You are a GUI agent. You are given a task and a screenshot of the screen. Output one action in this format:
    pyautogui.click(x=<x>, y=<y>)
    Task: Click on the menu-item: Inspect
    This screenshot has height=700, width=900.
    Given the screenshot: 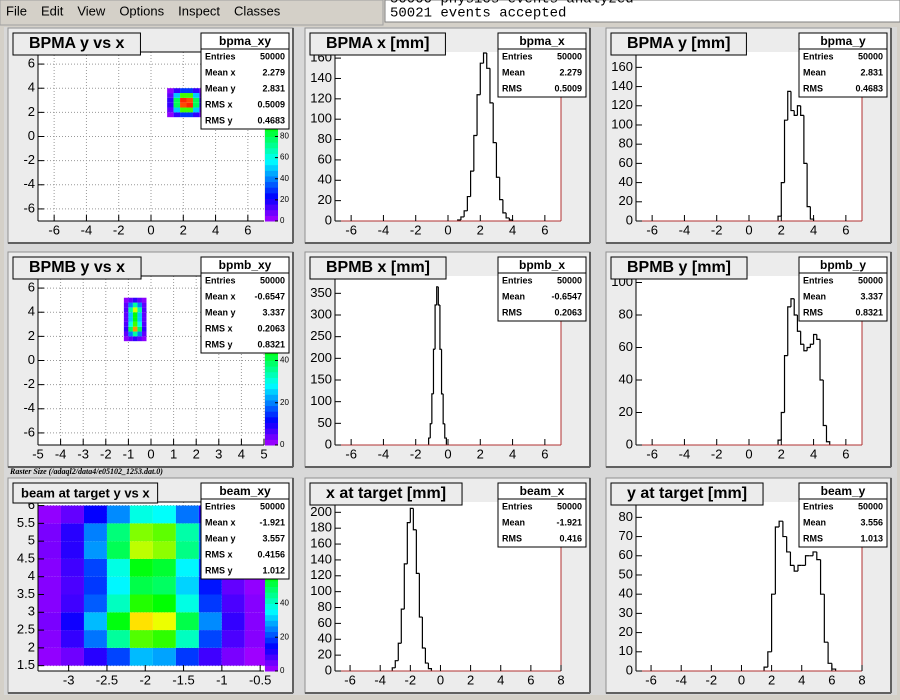 What is the action you would take?
    pyautogui.click(x=199, y=10)
    